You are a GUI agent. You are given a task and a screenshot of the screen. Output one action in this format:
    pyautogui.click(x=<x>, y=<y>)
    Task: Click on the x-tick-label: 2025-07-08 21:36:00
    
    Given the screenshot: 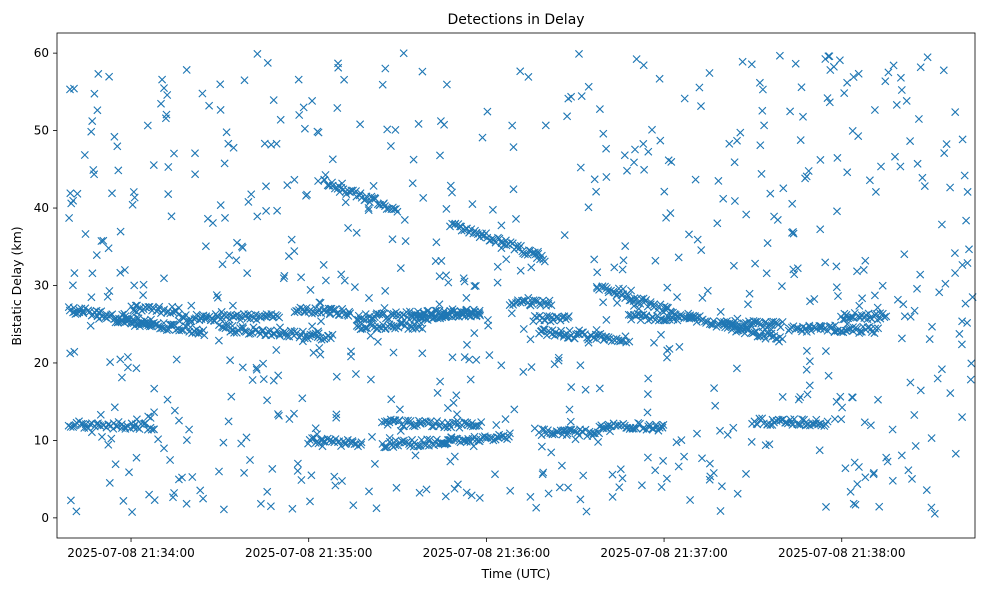 What is the action you would take?
    pyautogui.click(x=486, y=553)
    